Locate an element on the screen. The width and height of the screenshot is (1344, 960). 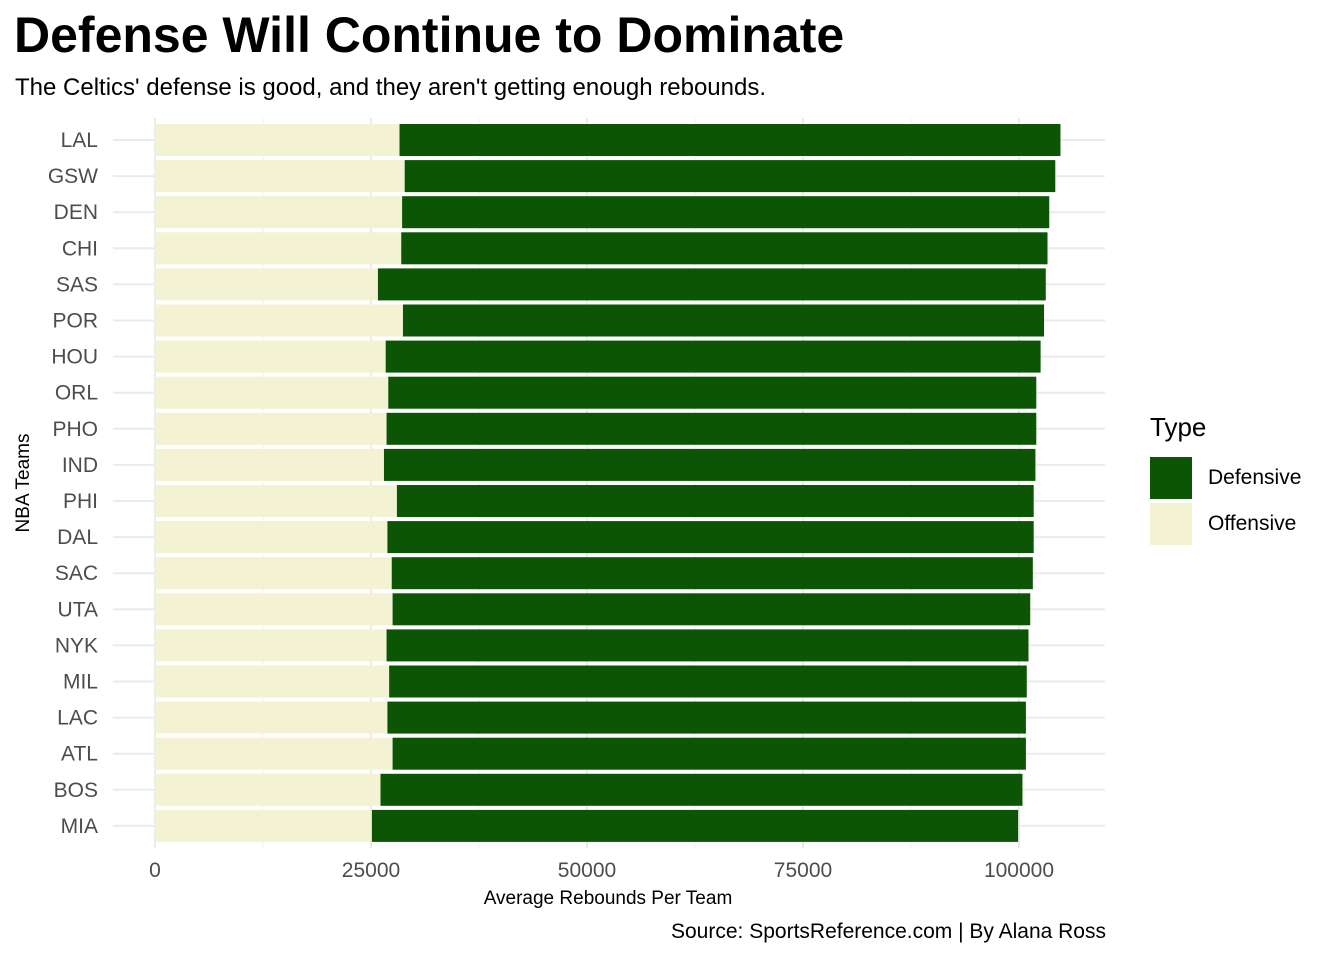
bar-defensive-por is located at coordinates (723, 320).